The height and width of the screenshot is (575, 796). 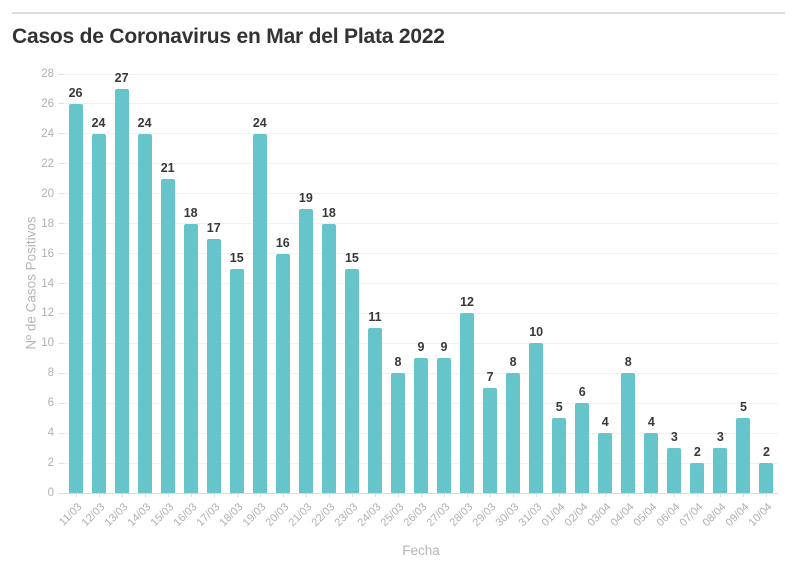 What do you see at coordinates (351, 257) in the screenshot?
I see `bar-value-label: 15` at bounding box center [351, 257].